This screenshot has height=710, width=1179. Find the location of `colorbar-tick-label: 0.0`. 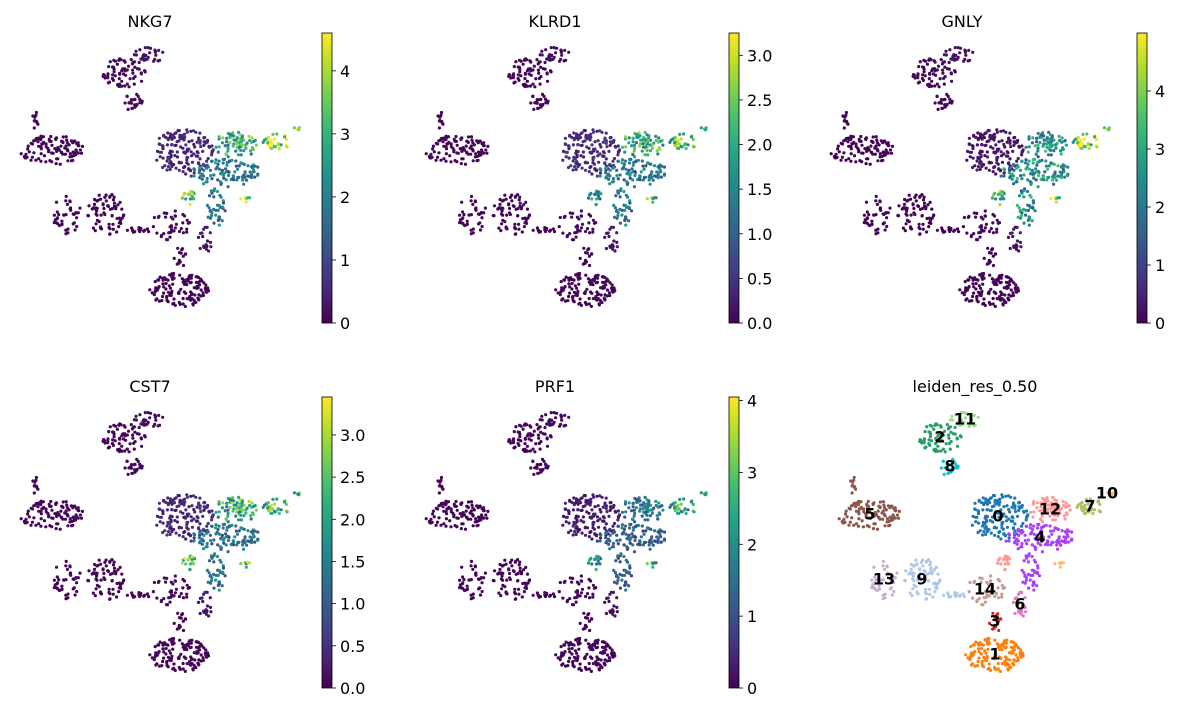

colorbar-tick-label: 0.0 is located at coordinates (352, 688).